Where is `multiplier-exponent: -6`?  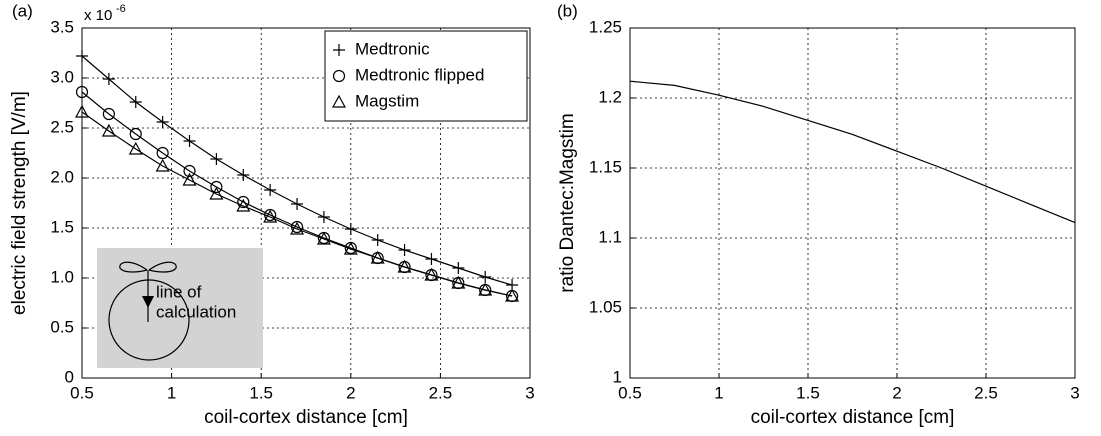
multiplier-exponent: -6 is located at coordinates (121, 9).